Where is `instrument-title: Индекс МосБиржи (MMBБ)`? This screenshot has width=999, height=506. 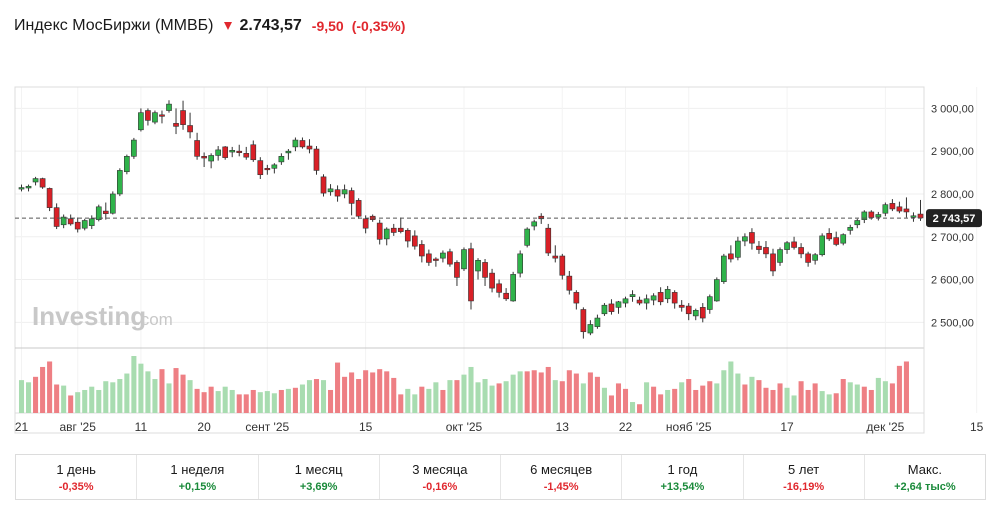 instrument-title: Индекс МосБиржи (MMBБ) is located at coordinates (114, 25).